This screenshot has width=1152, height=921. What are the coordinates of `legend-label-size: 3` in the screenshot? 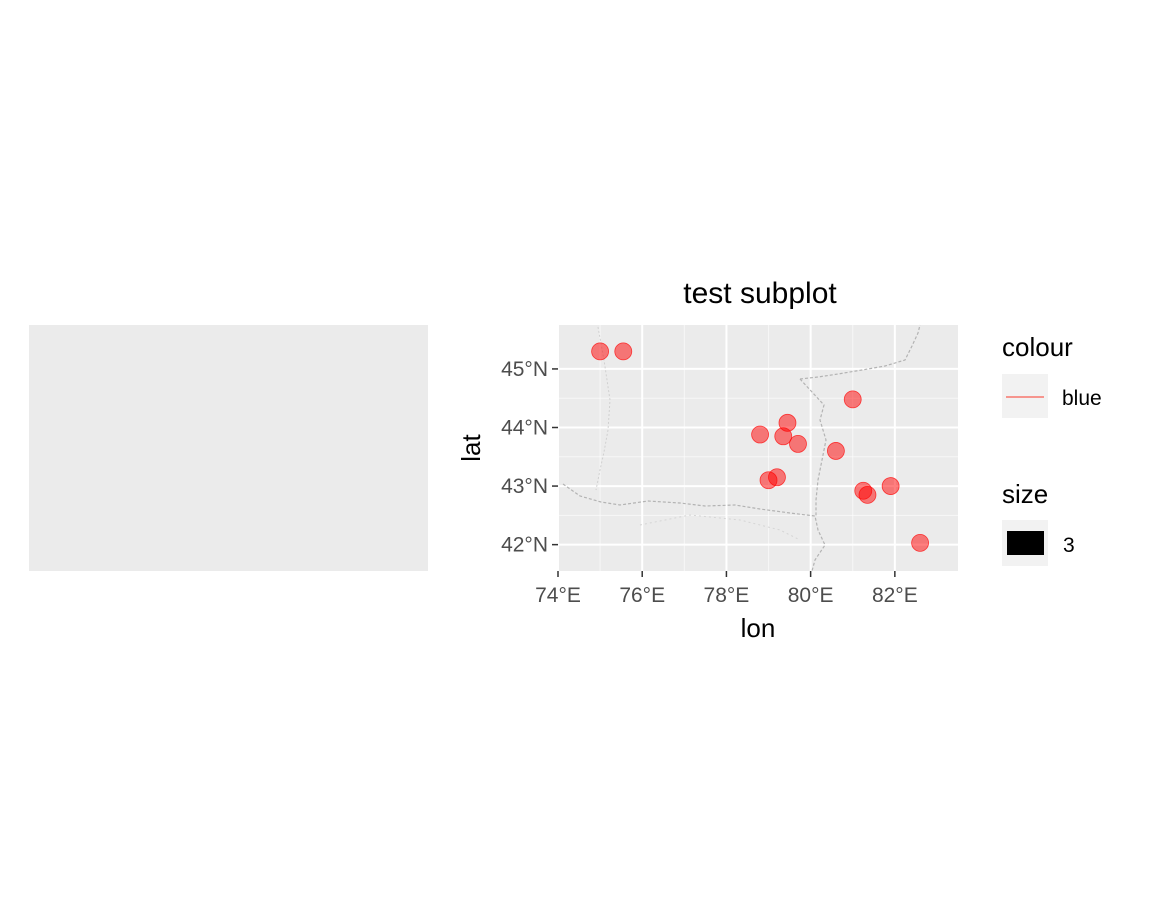 It's located at (1069, 545).